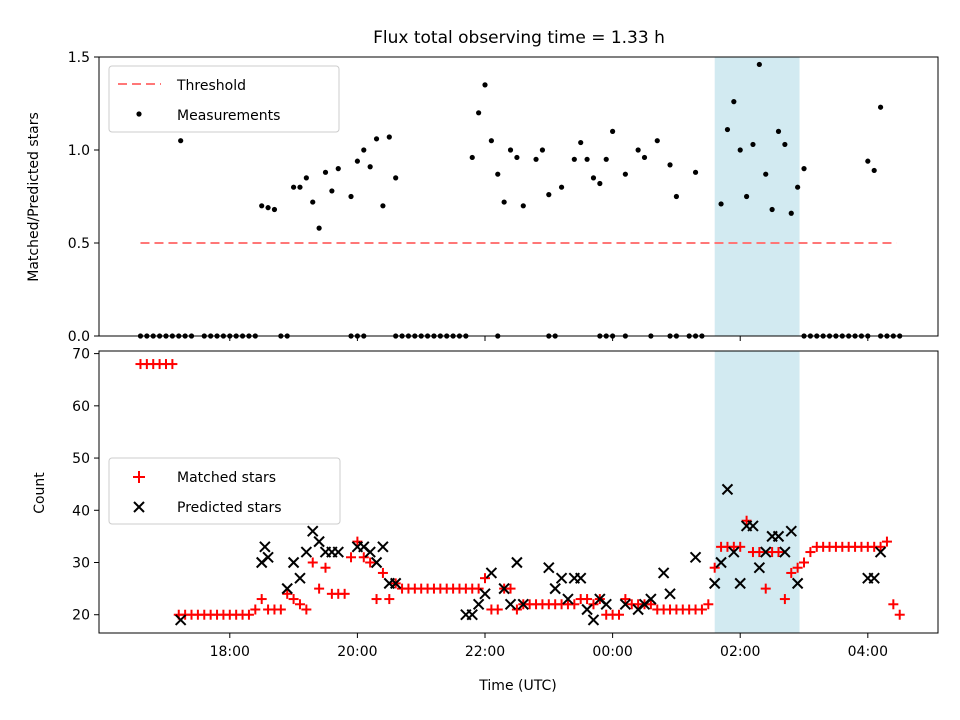 The image size is (960, 720). What do you see at coordinates (83, 197) in the screenshot?
I see `top-y-ticks: 0.0 0.5 1.0 1.5` at bounding box center [83, 197].